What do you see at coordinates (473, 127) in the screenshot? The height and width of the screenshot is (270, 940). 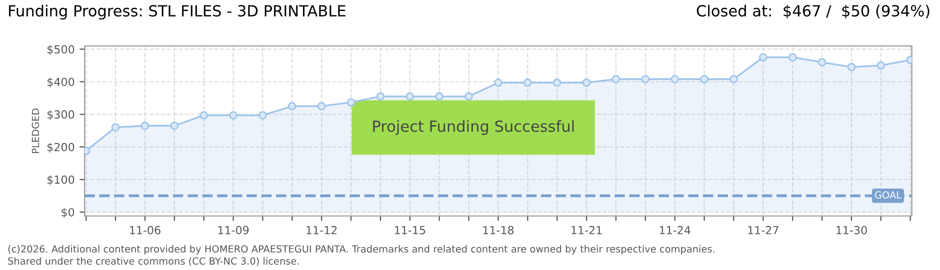 I see `annotation: Project Funding Successful` at bounding box center [473, 127].